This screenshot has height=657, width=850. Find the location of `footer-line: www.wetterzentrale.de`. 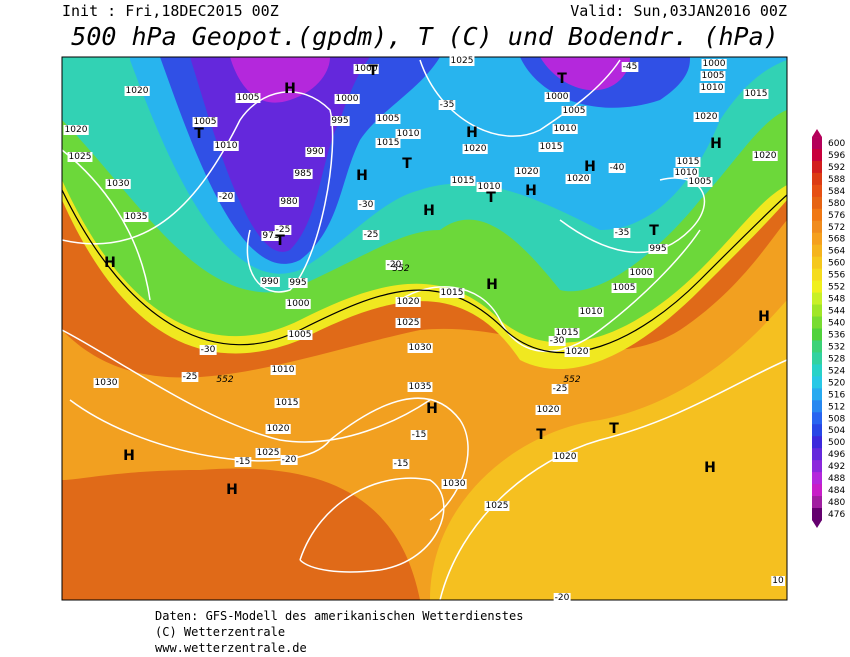

footer-line: www.wetterzentrale.de is located at coordinates (231, 648).